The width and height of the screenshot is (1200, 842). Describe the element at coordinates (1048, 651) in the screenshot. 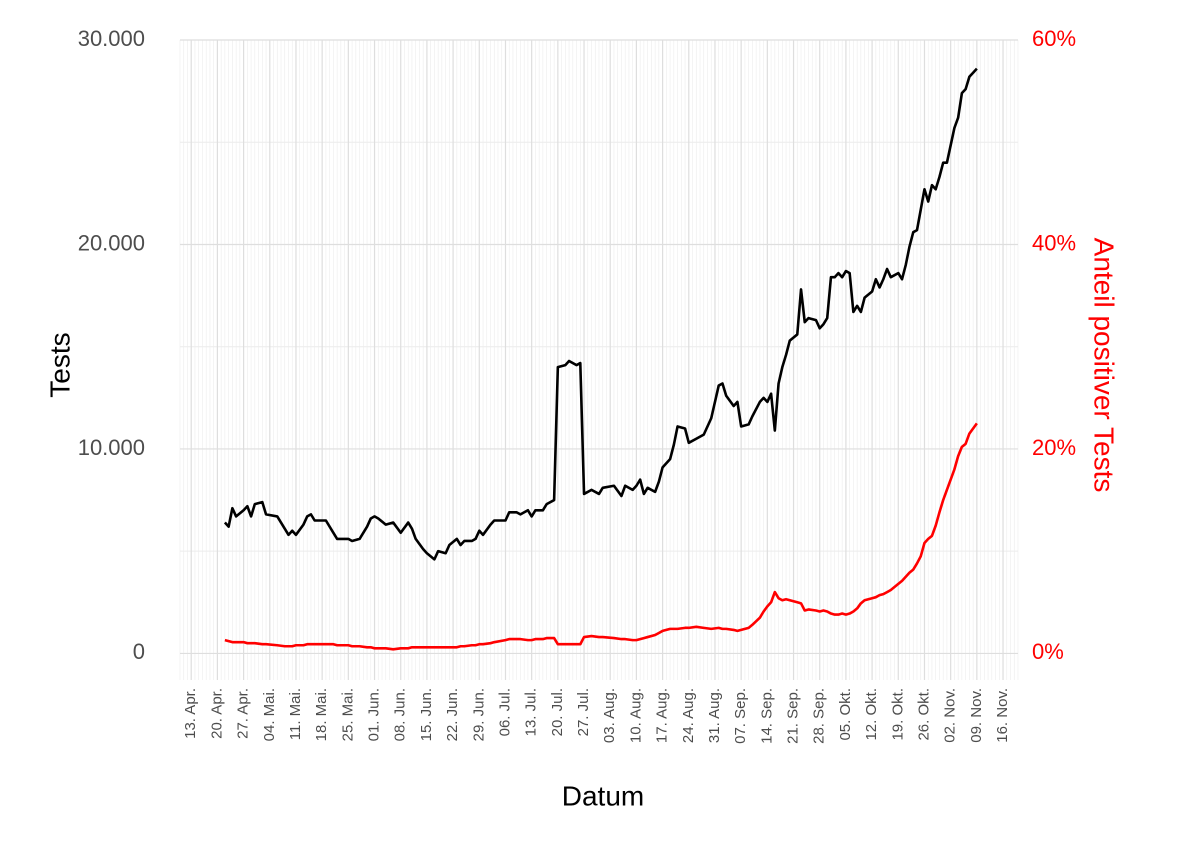

I see `y2-tick-label: 0%` at that location.